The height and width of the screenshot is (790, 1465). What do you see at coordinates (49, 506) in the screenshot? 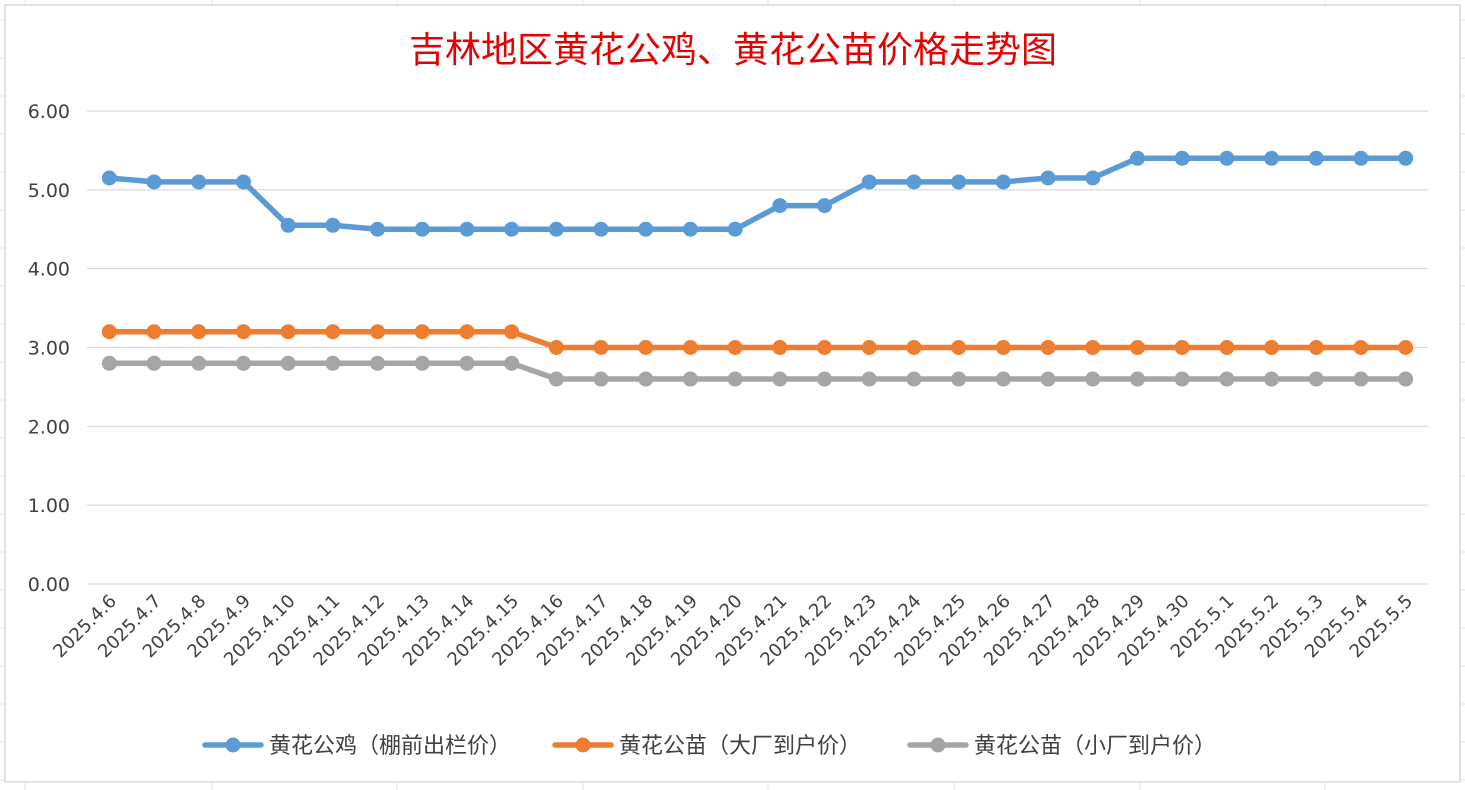
I see `y-tick-label: 1.00` at bounding box center [49, 506].